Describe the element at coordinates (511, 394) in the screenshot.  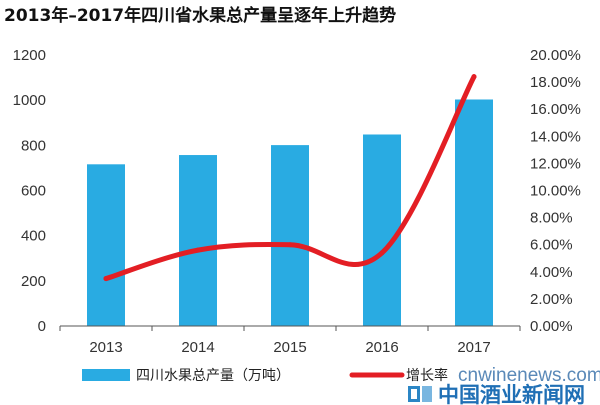
I see `watermark-title: 中国酒业新闻网` at that location.